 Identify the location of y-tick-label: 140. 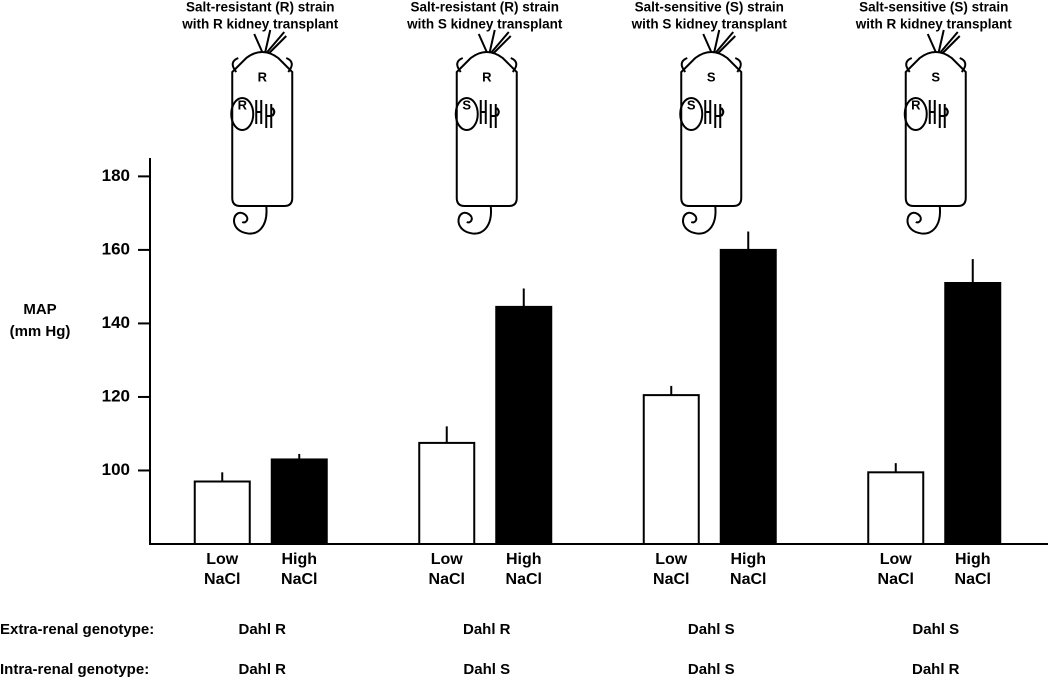
(116, 322).